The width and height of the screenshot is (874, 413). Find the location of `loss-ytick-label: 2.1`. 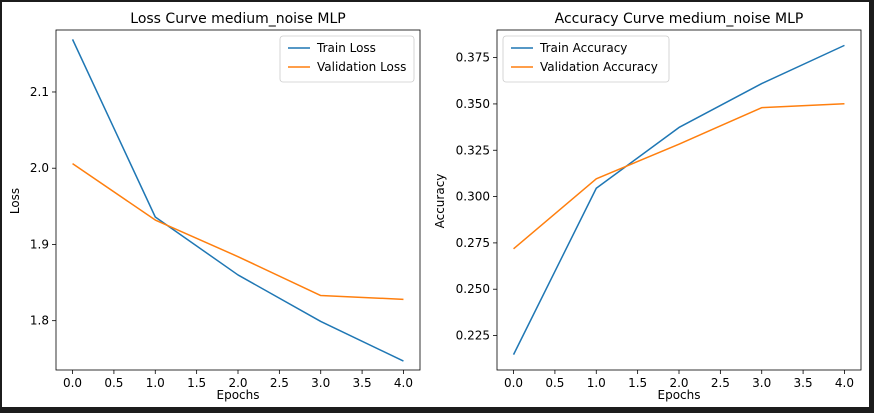

loss-ytick-label: 2.1 is located at coordinates (39, 92).